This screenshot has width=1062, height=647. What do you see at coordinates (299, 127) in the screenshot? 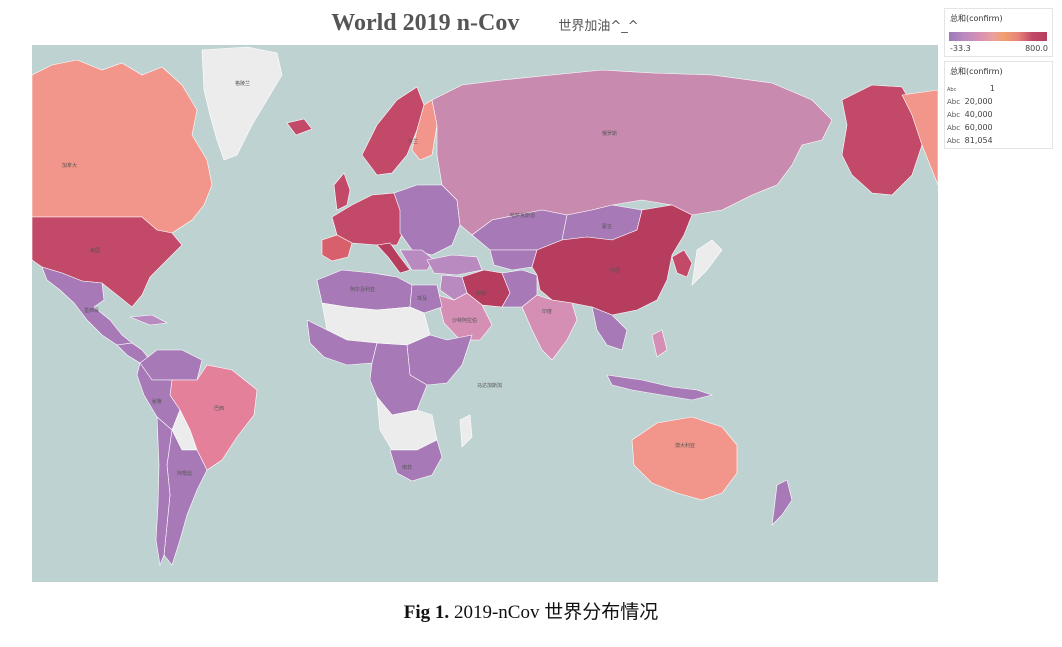
I see `country-iceland` at bounding box center [299, 127].